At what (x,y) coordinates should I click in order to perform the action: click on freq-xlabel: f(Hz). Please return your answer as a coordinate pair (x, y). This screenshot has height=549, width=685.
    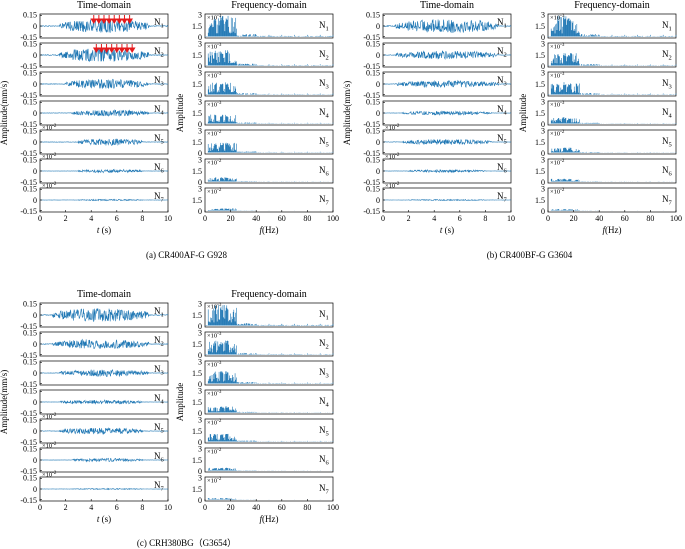
    Looking at the image, I should click on (611, 230).